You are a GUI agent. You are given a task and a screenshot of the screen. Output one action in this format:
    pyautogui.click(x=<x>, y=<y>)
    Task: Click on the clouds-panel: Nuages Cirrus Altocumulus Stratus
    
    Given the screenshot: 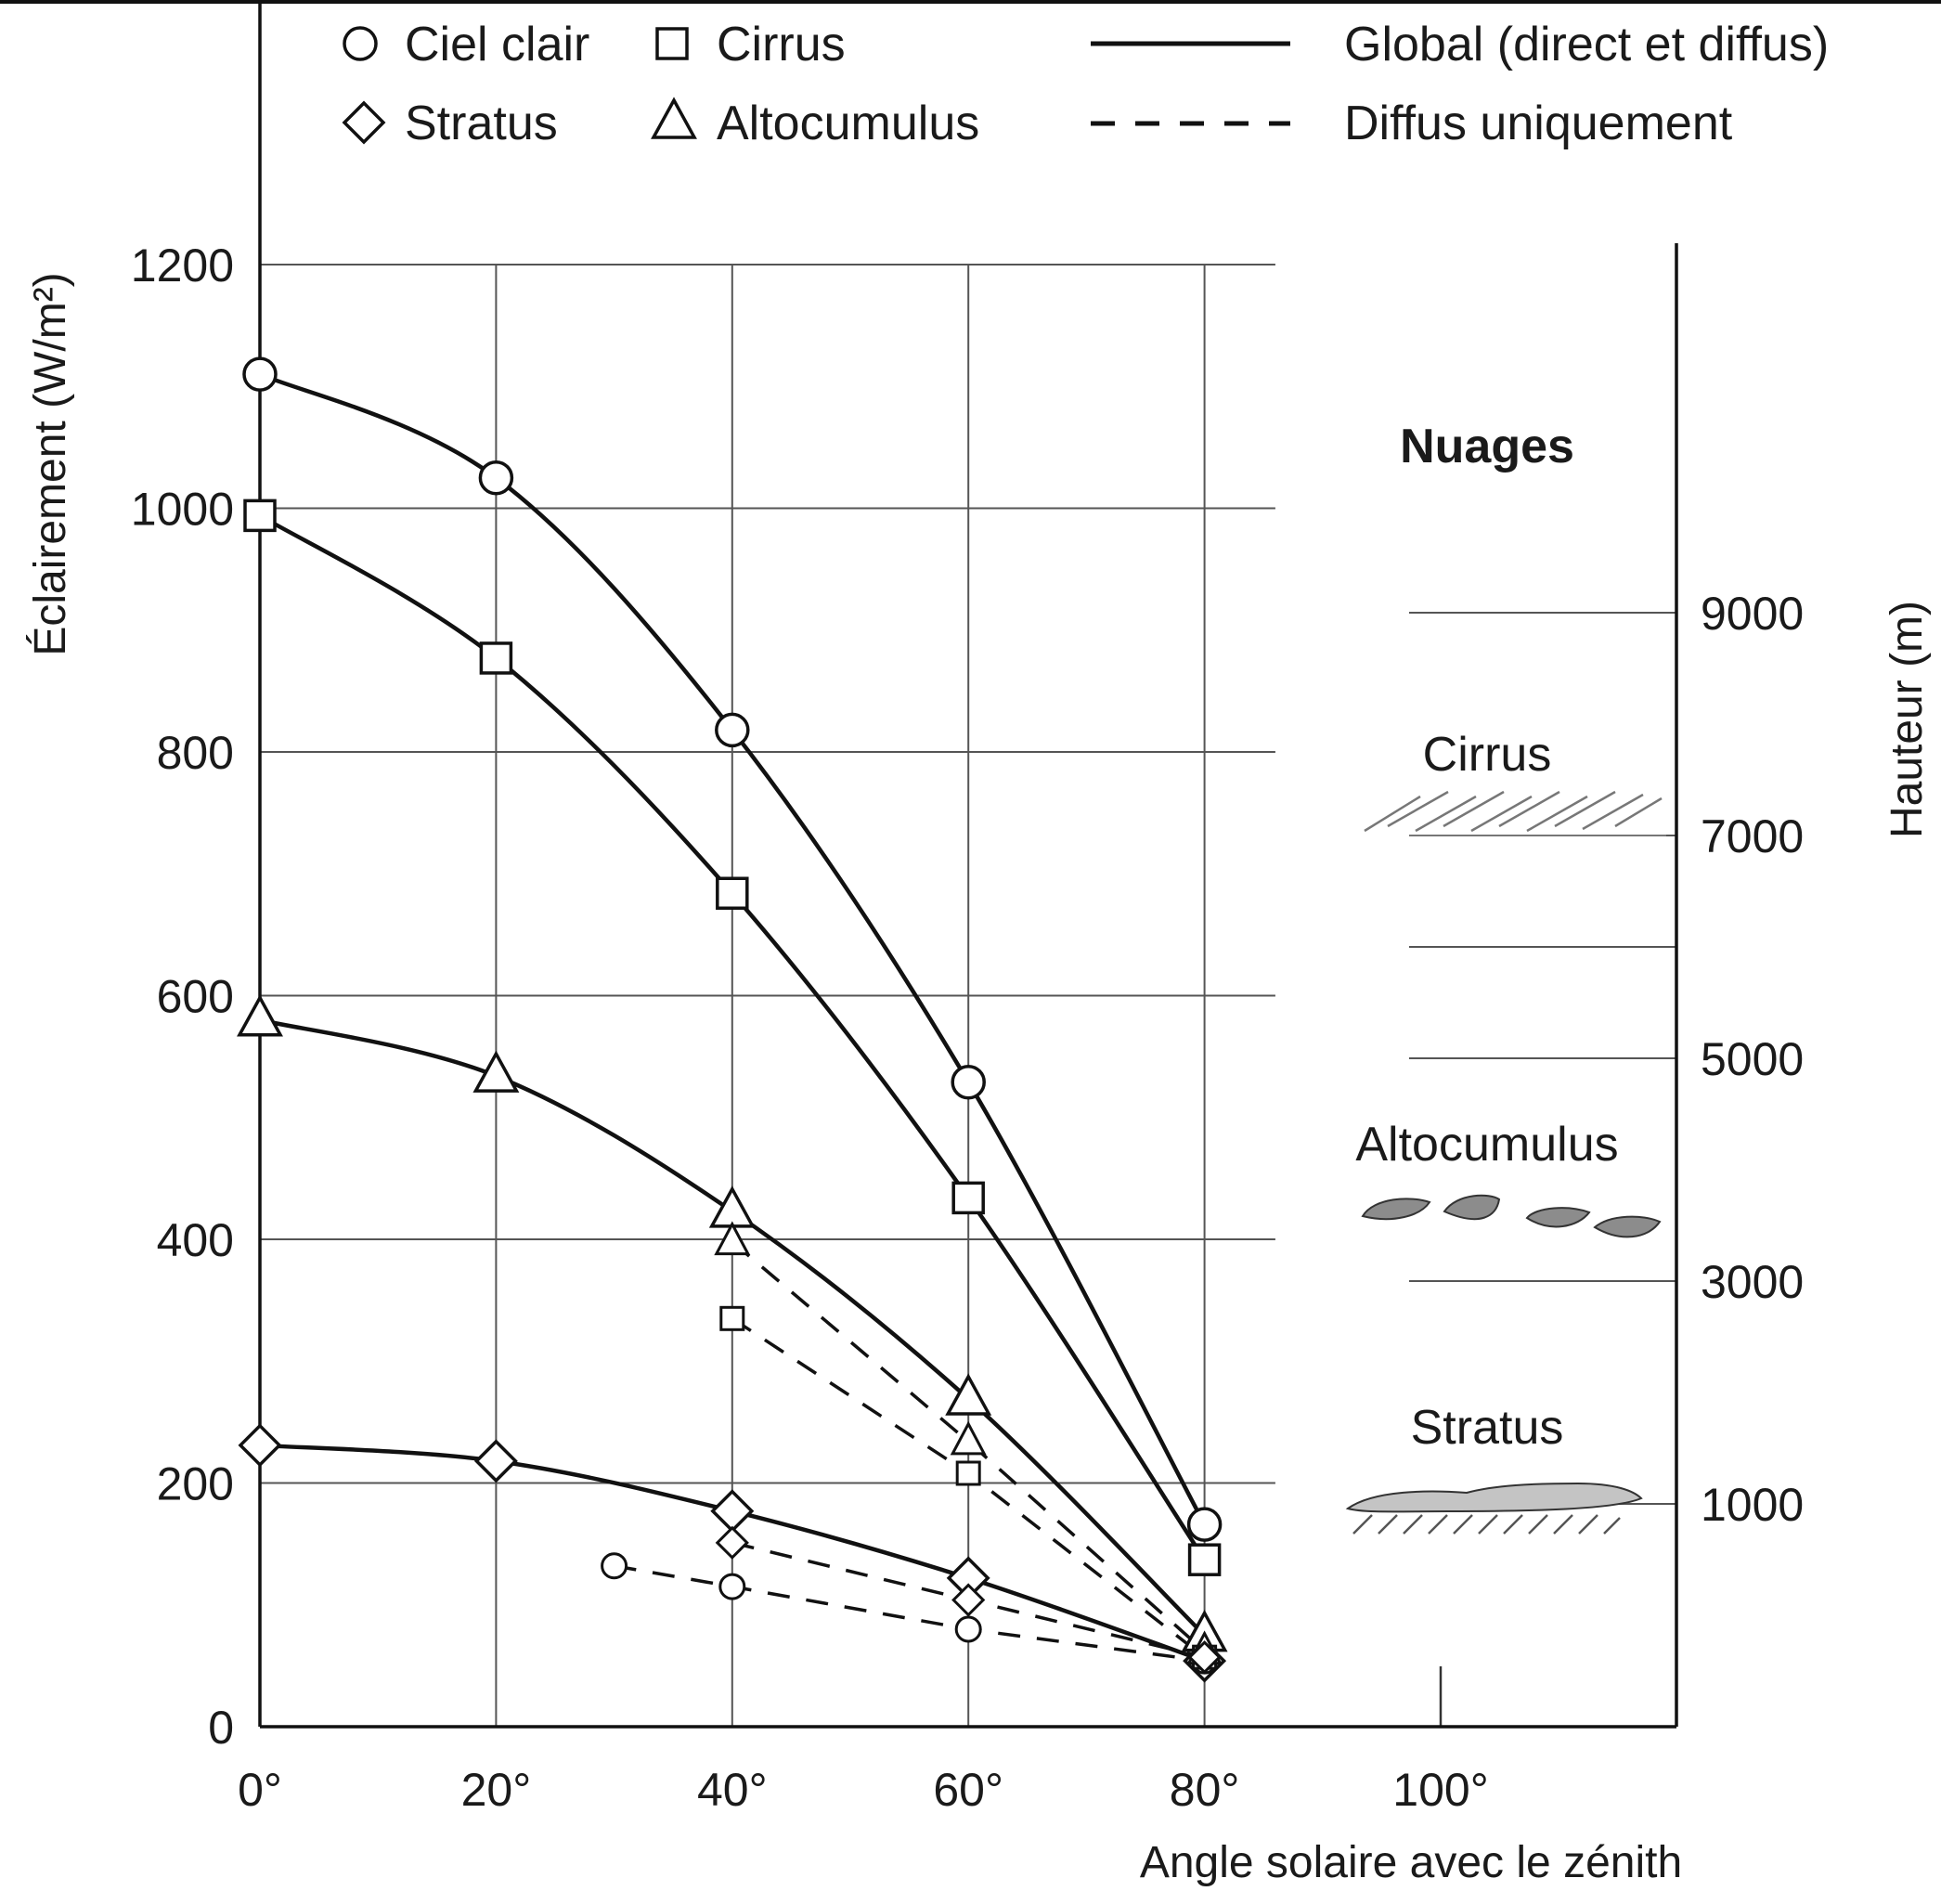 What is the action you would take?
    pyautogui.click(x=1505, y=977)
    